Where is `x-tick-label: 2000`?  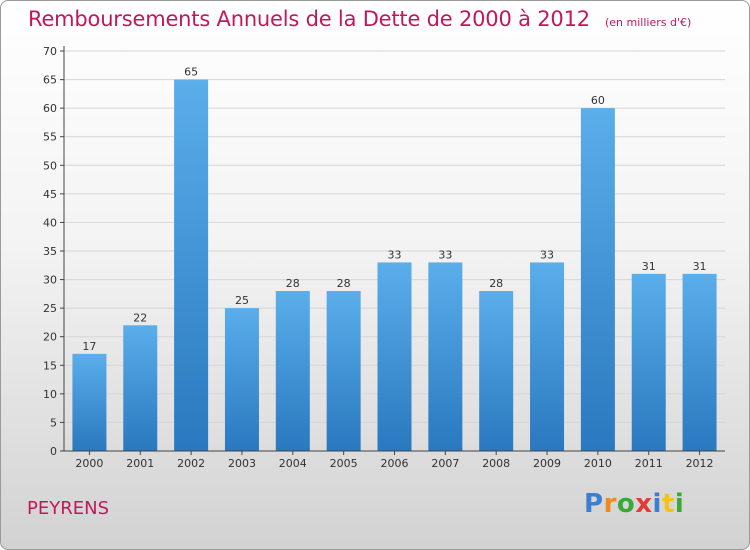
x-tick-label: 2000 is located at coordinates (89, 463).